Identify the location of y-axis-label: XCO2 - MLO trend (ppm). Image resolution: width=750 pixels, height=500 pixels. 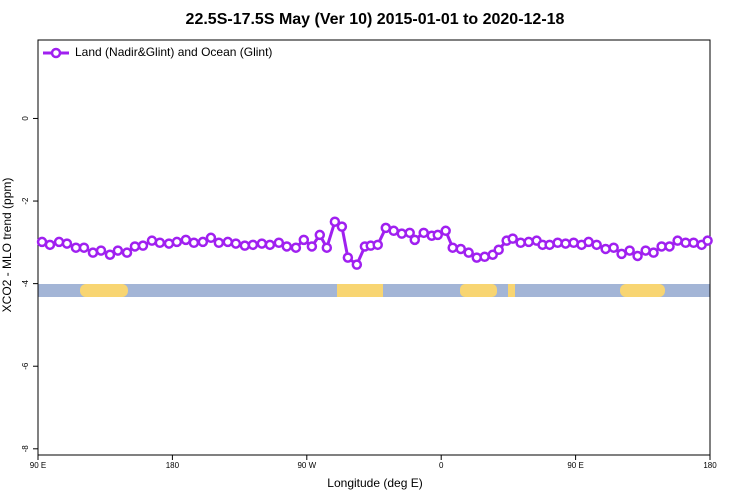
(7, 245).